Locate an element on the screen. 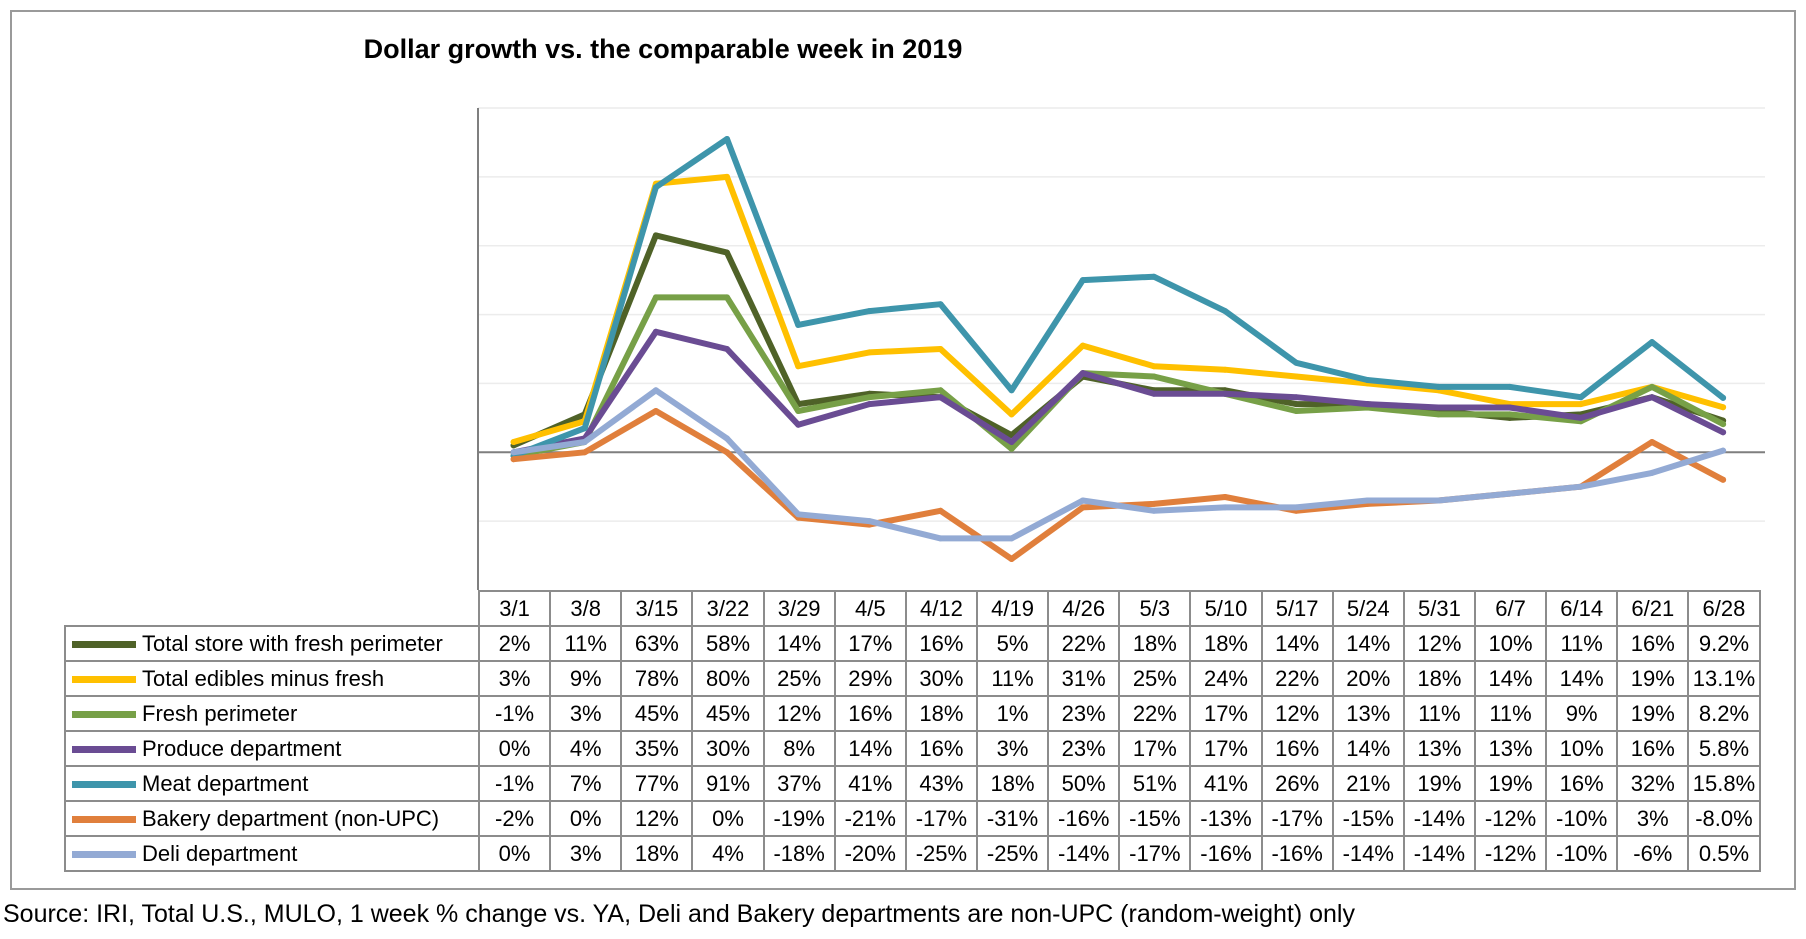  data-label: -31% is located at coordinates (1012, 818).